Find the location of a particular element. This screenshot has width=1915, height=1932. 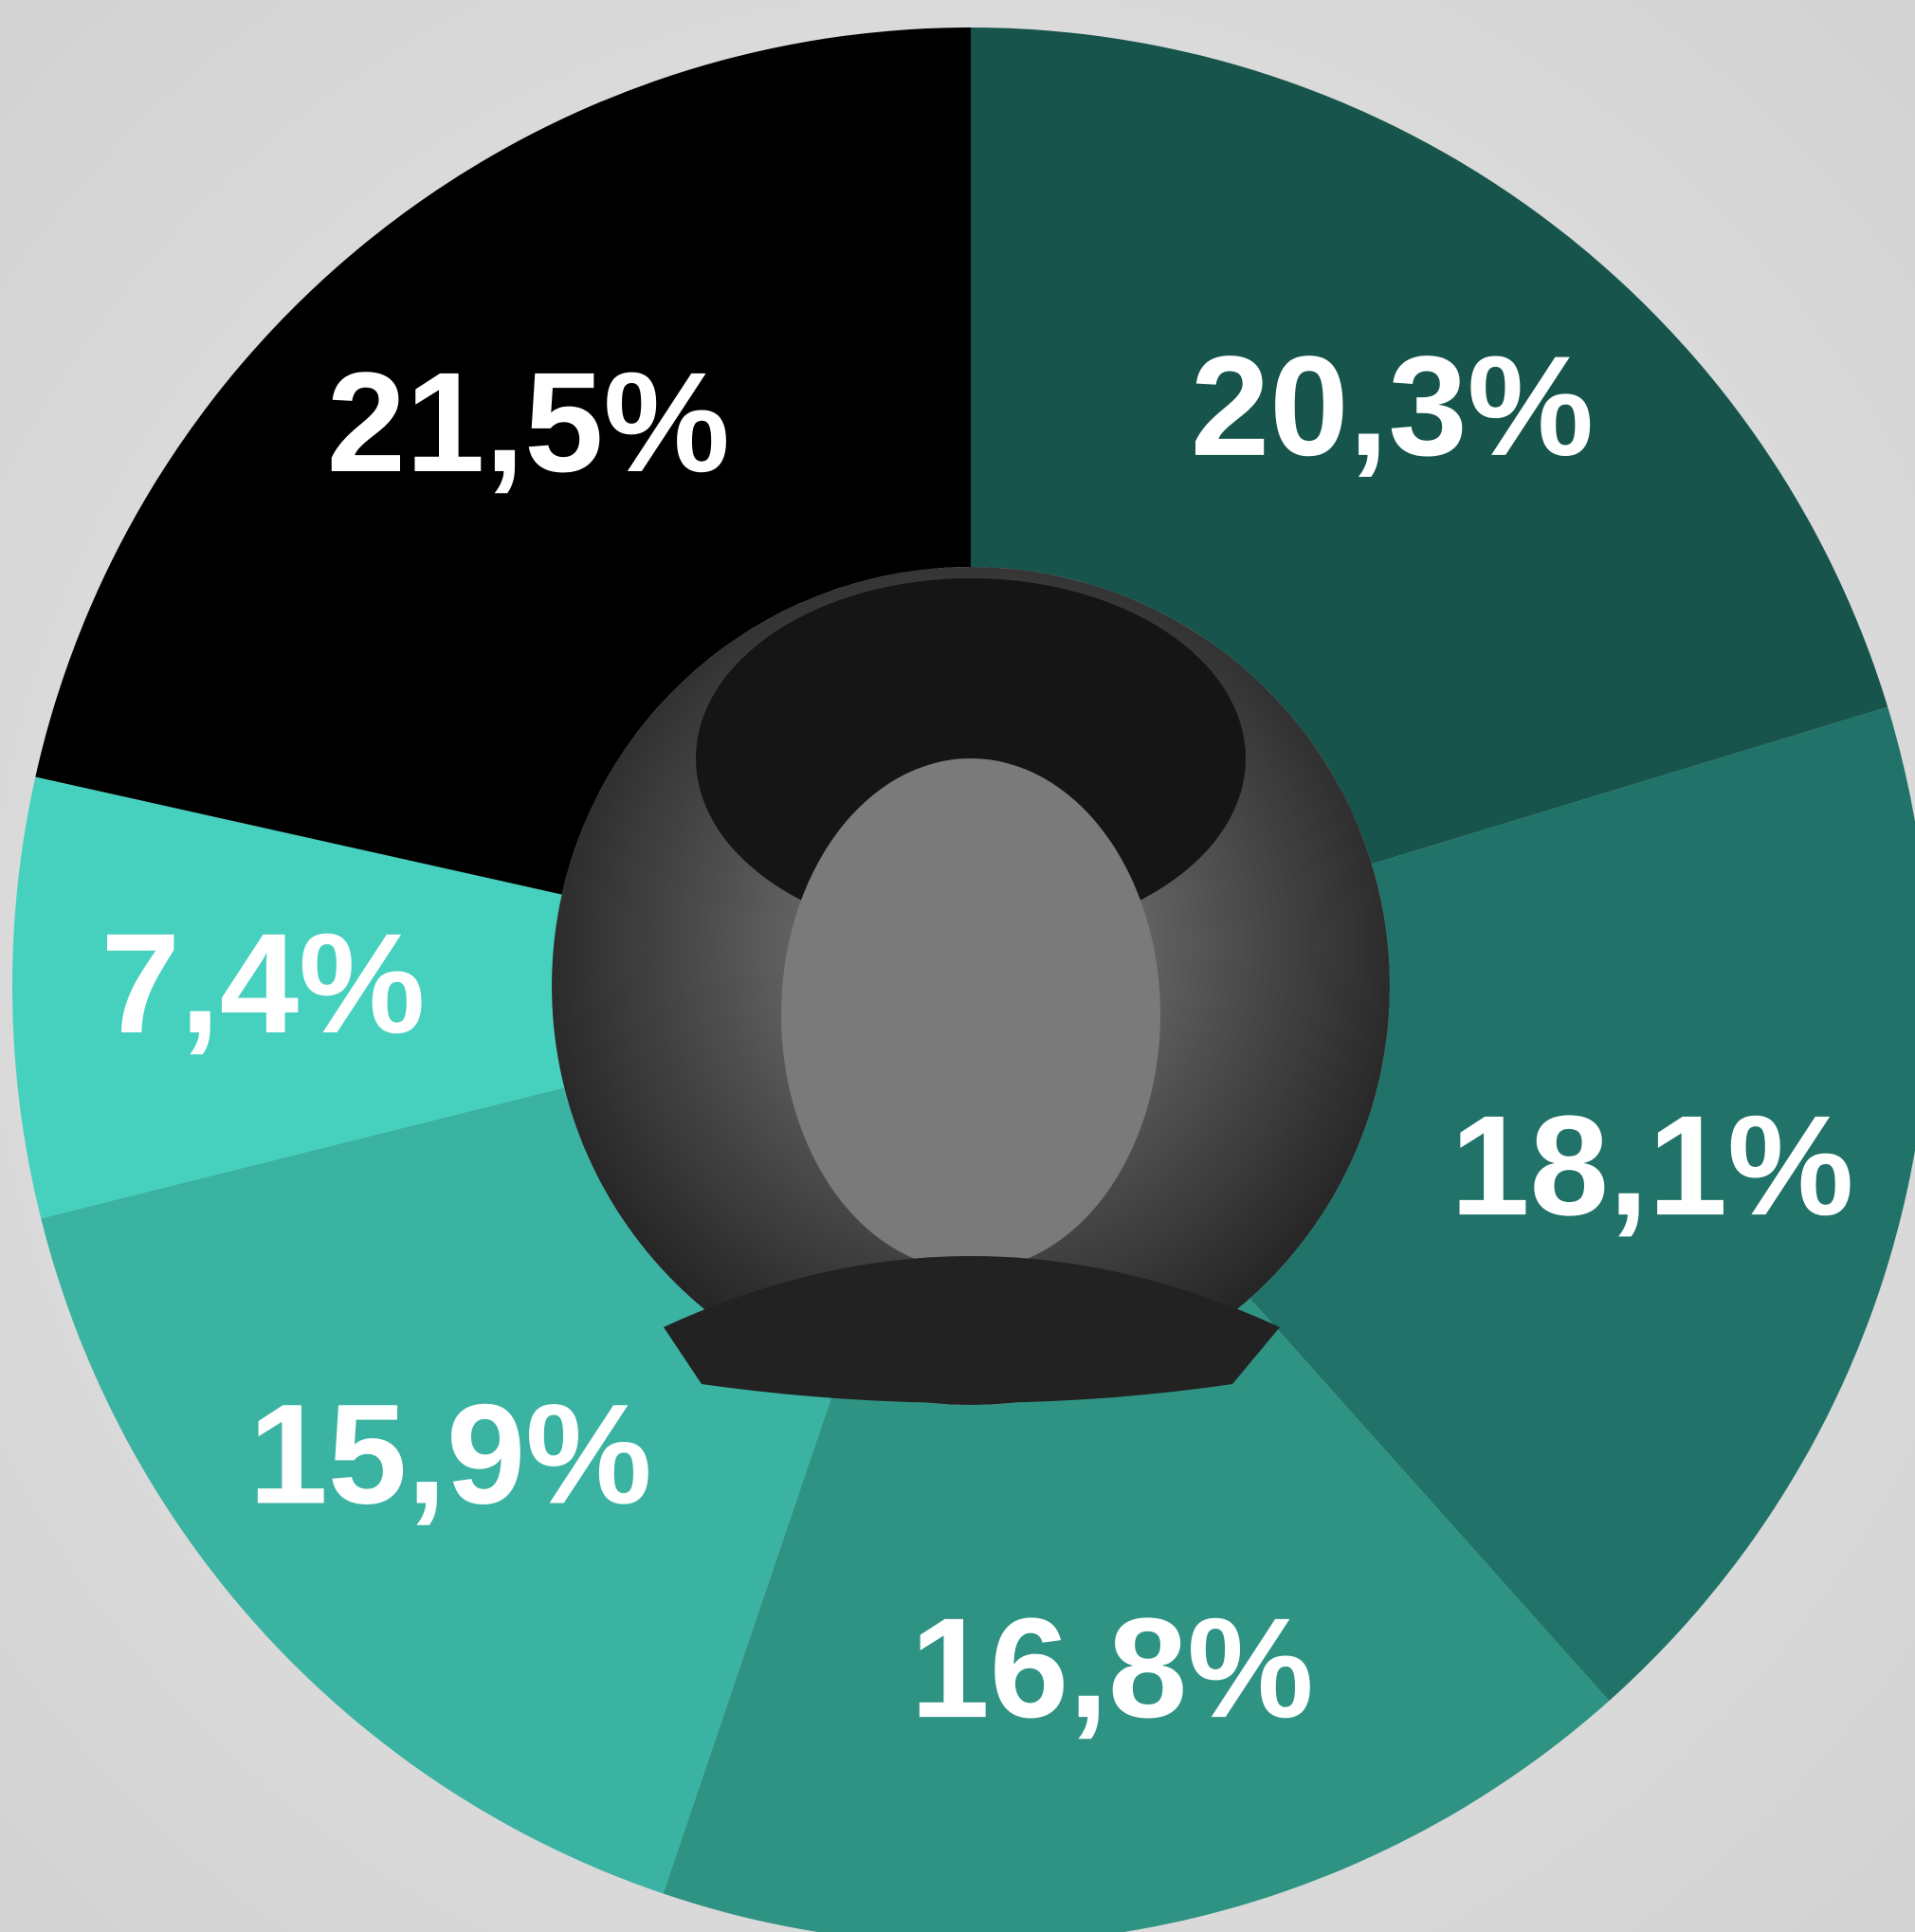

value-label: 16,8% is located at coordinates (1111, 1668).